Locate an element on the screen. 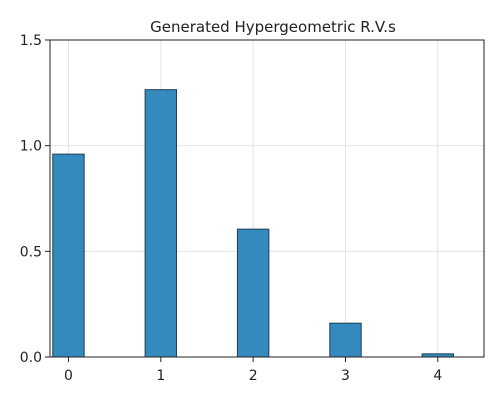 This screenshot has width=500, height=400. x-axis: 0 1 2 3 4 is located at coordinates (253, 370).